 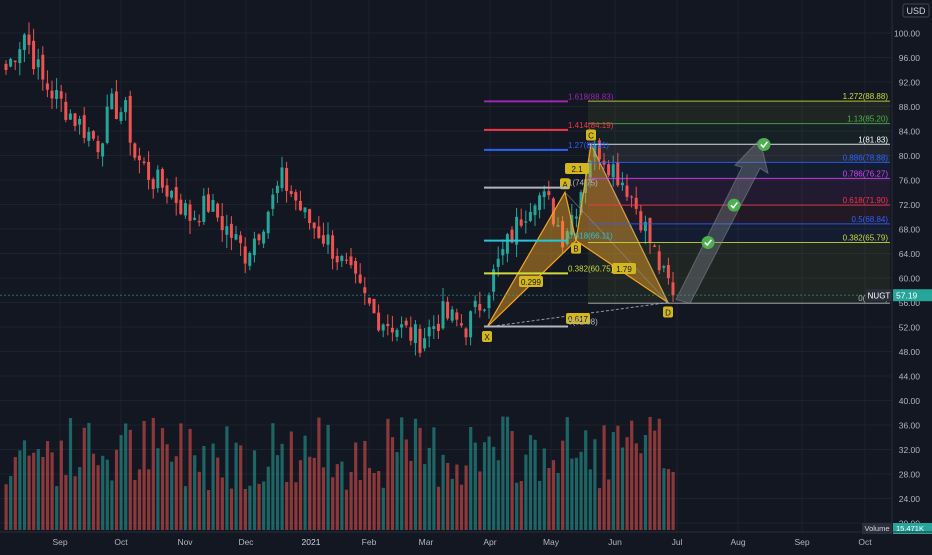 What do you see at coordinates (591, 96) in the screenshot?
I see `fib-left-label: 1.618(88.83)` at bounding box center [591, 96].